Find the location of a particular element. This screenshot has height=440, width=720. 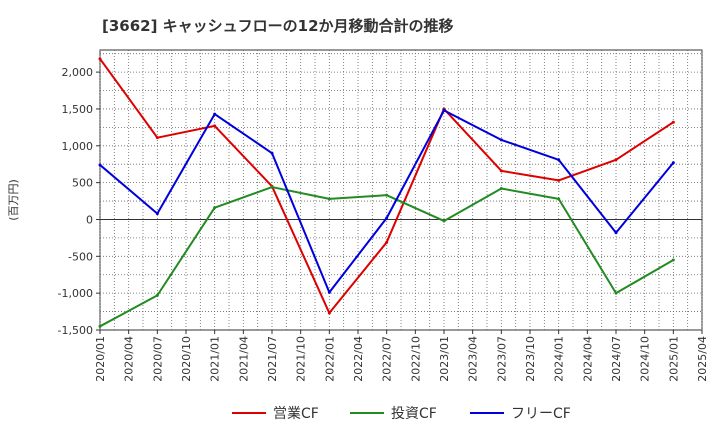

x-tick-label: 2023/01 is located at coordinates (444, 359).